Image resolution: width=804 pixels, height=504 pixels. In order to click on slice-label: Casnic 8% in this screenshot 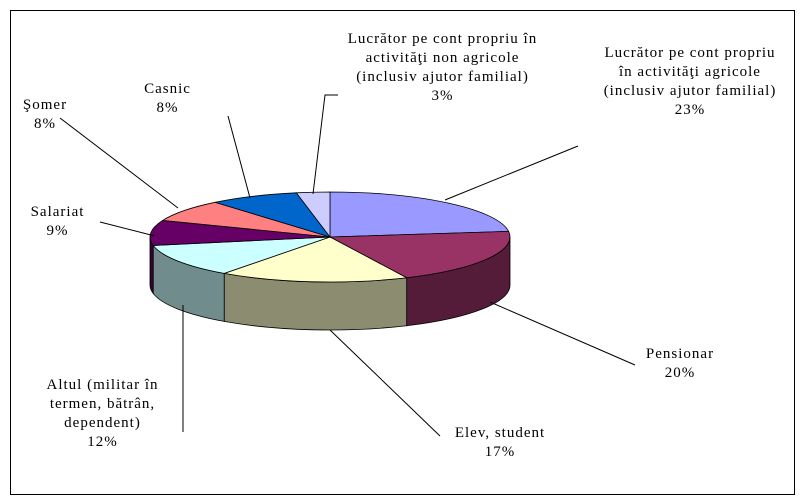, I will do `click(167, 99)`.